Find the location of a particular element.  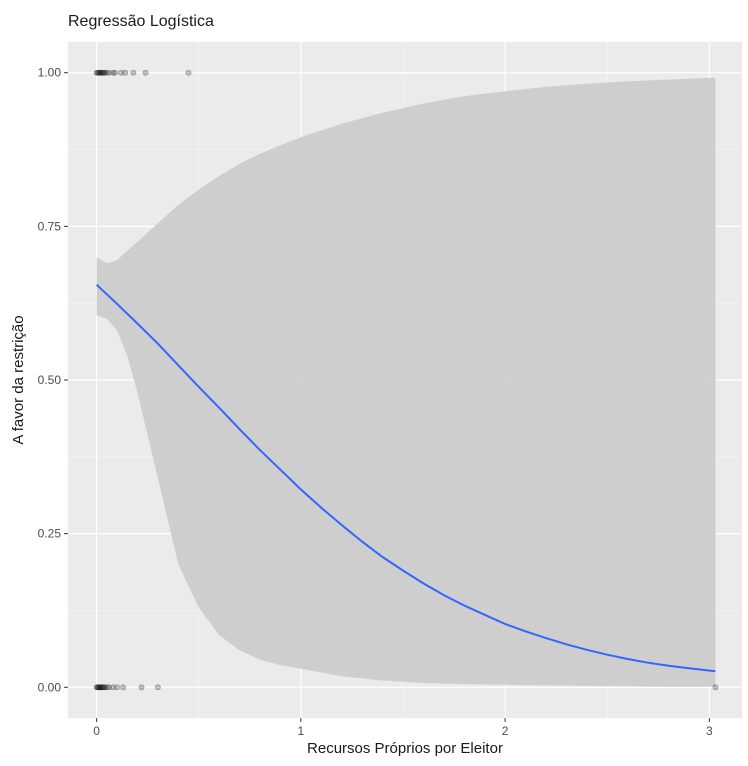

y-tick-label: 1.00 is located at coordinates (50, 73).